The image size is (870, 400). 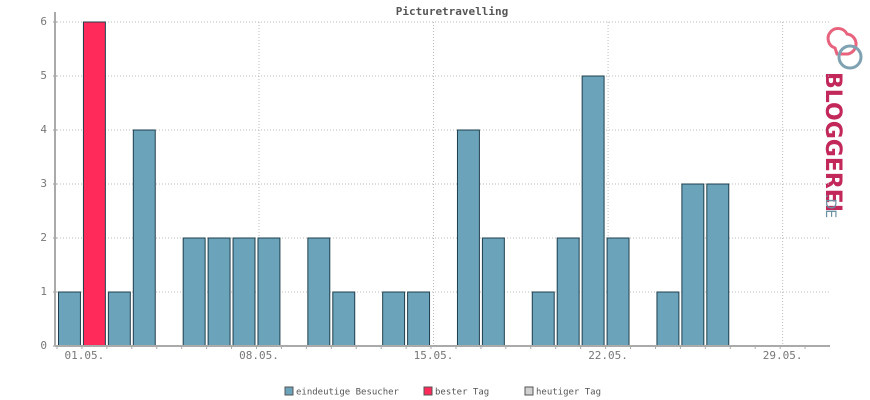 I want to click on x-tick-label: 29.05., so click(x=783, y=355).